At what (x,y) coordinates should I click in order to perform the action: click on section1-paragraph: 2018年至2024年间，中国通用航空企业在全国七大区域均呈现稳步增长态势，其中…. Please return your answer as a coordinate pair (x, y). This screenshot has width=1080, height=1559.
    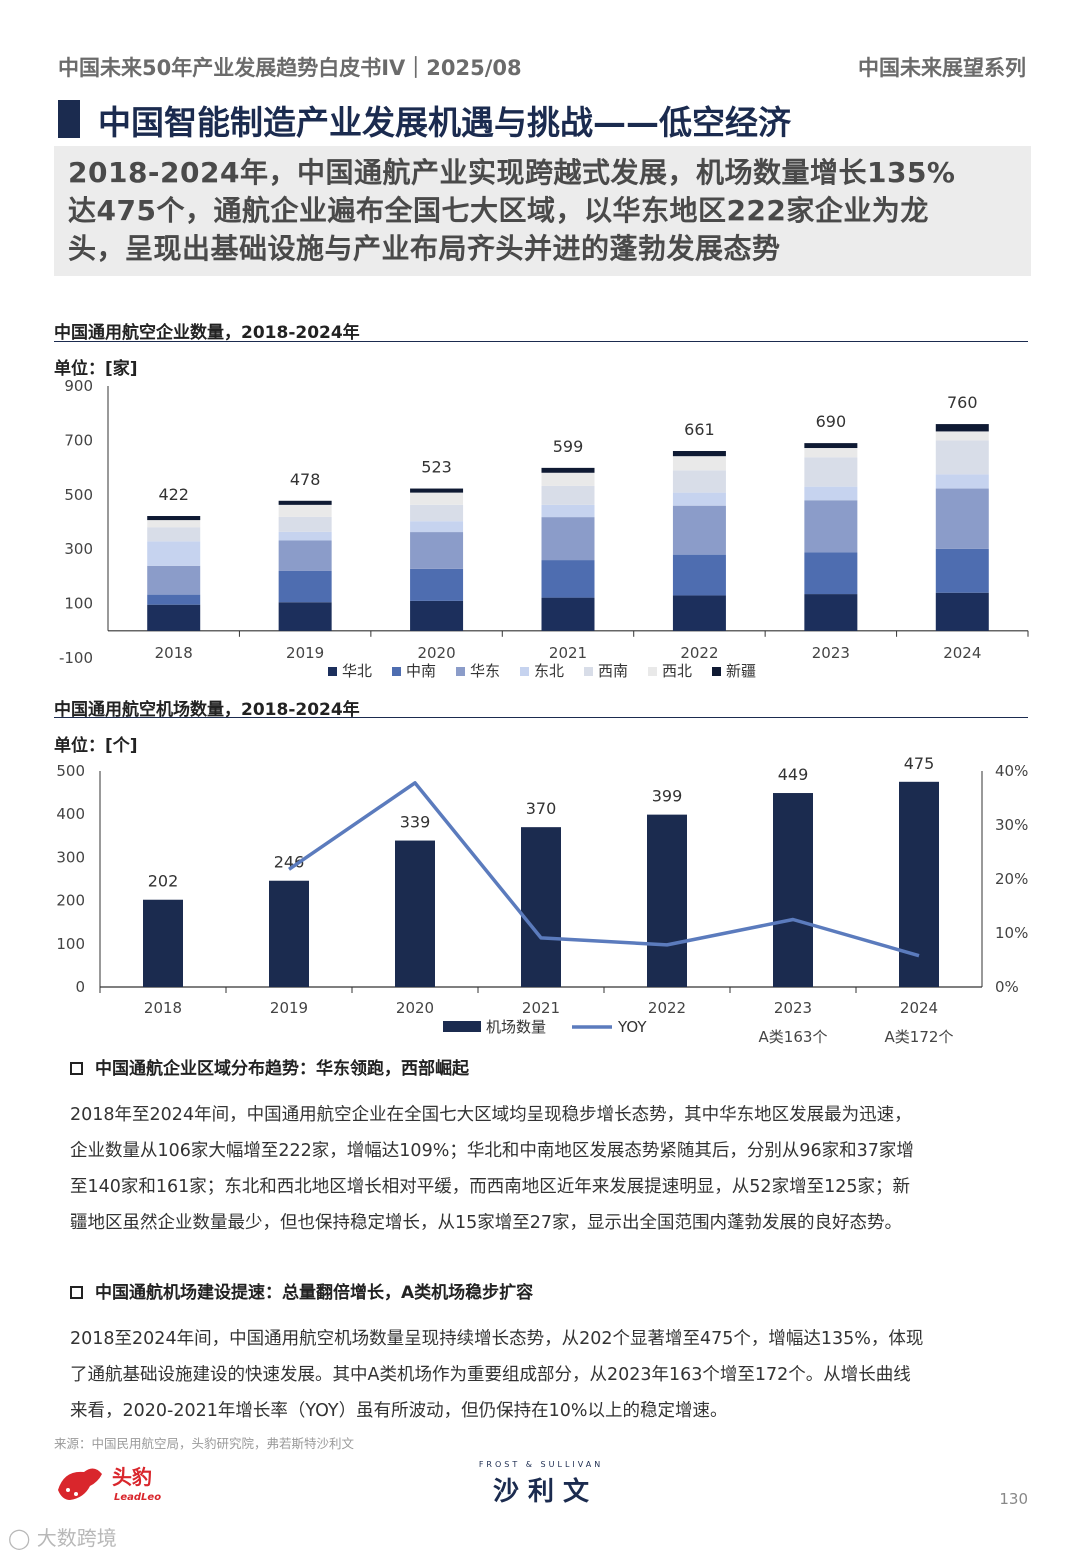
    Looking at the image, I should click on (545, 1169).